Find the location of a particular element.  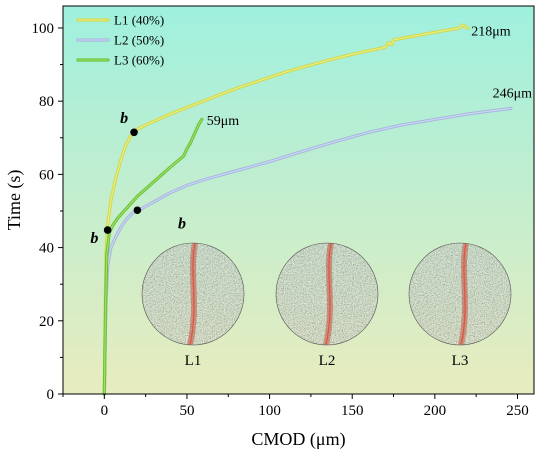

x-tick-label: 200 is located at coordinates (435, 411).